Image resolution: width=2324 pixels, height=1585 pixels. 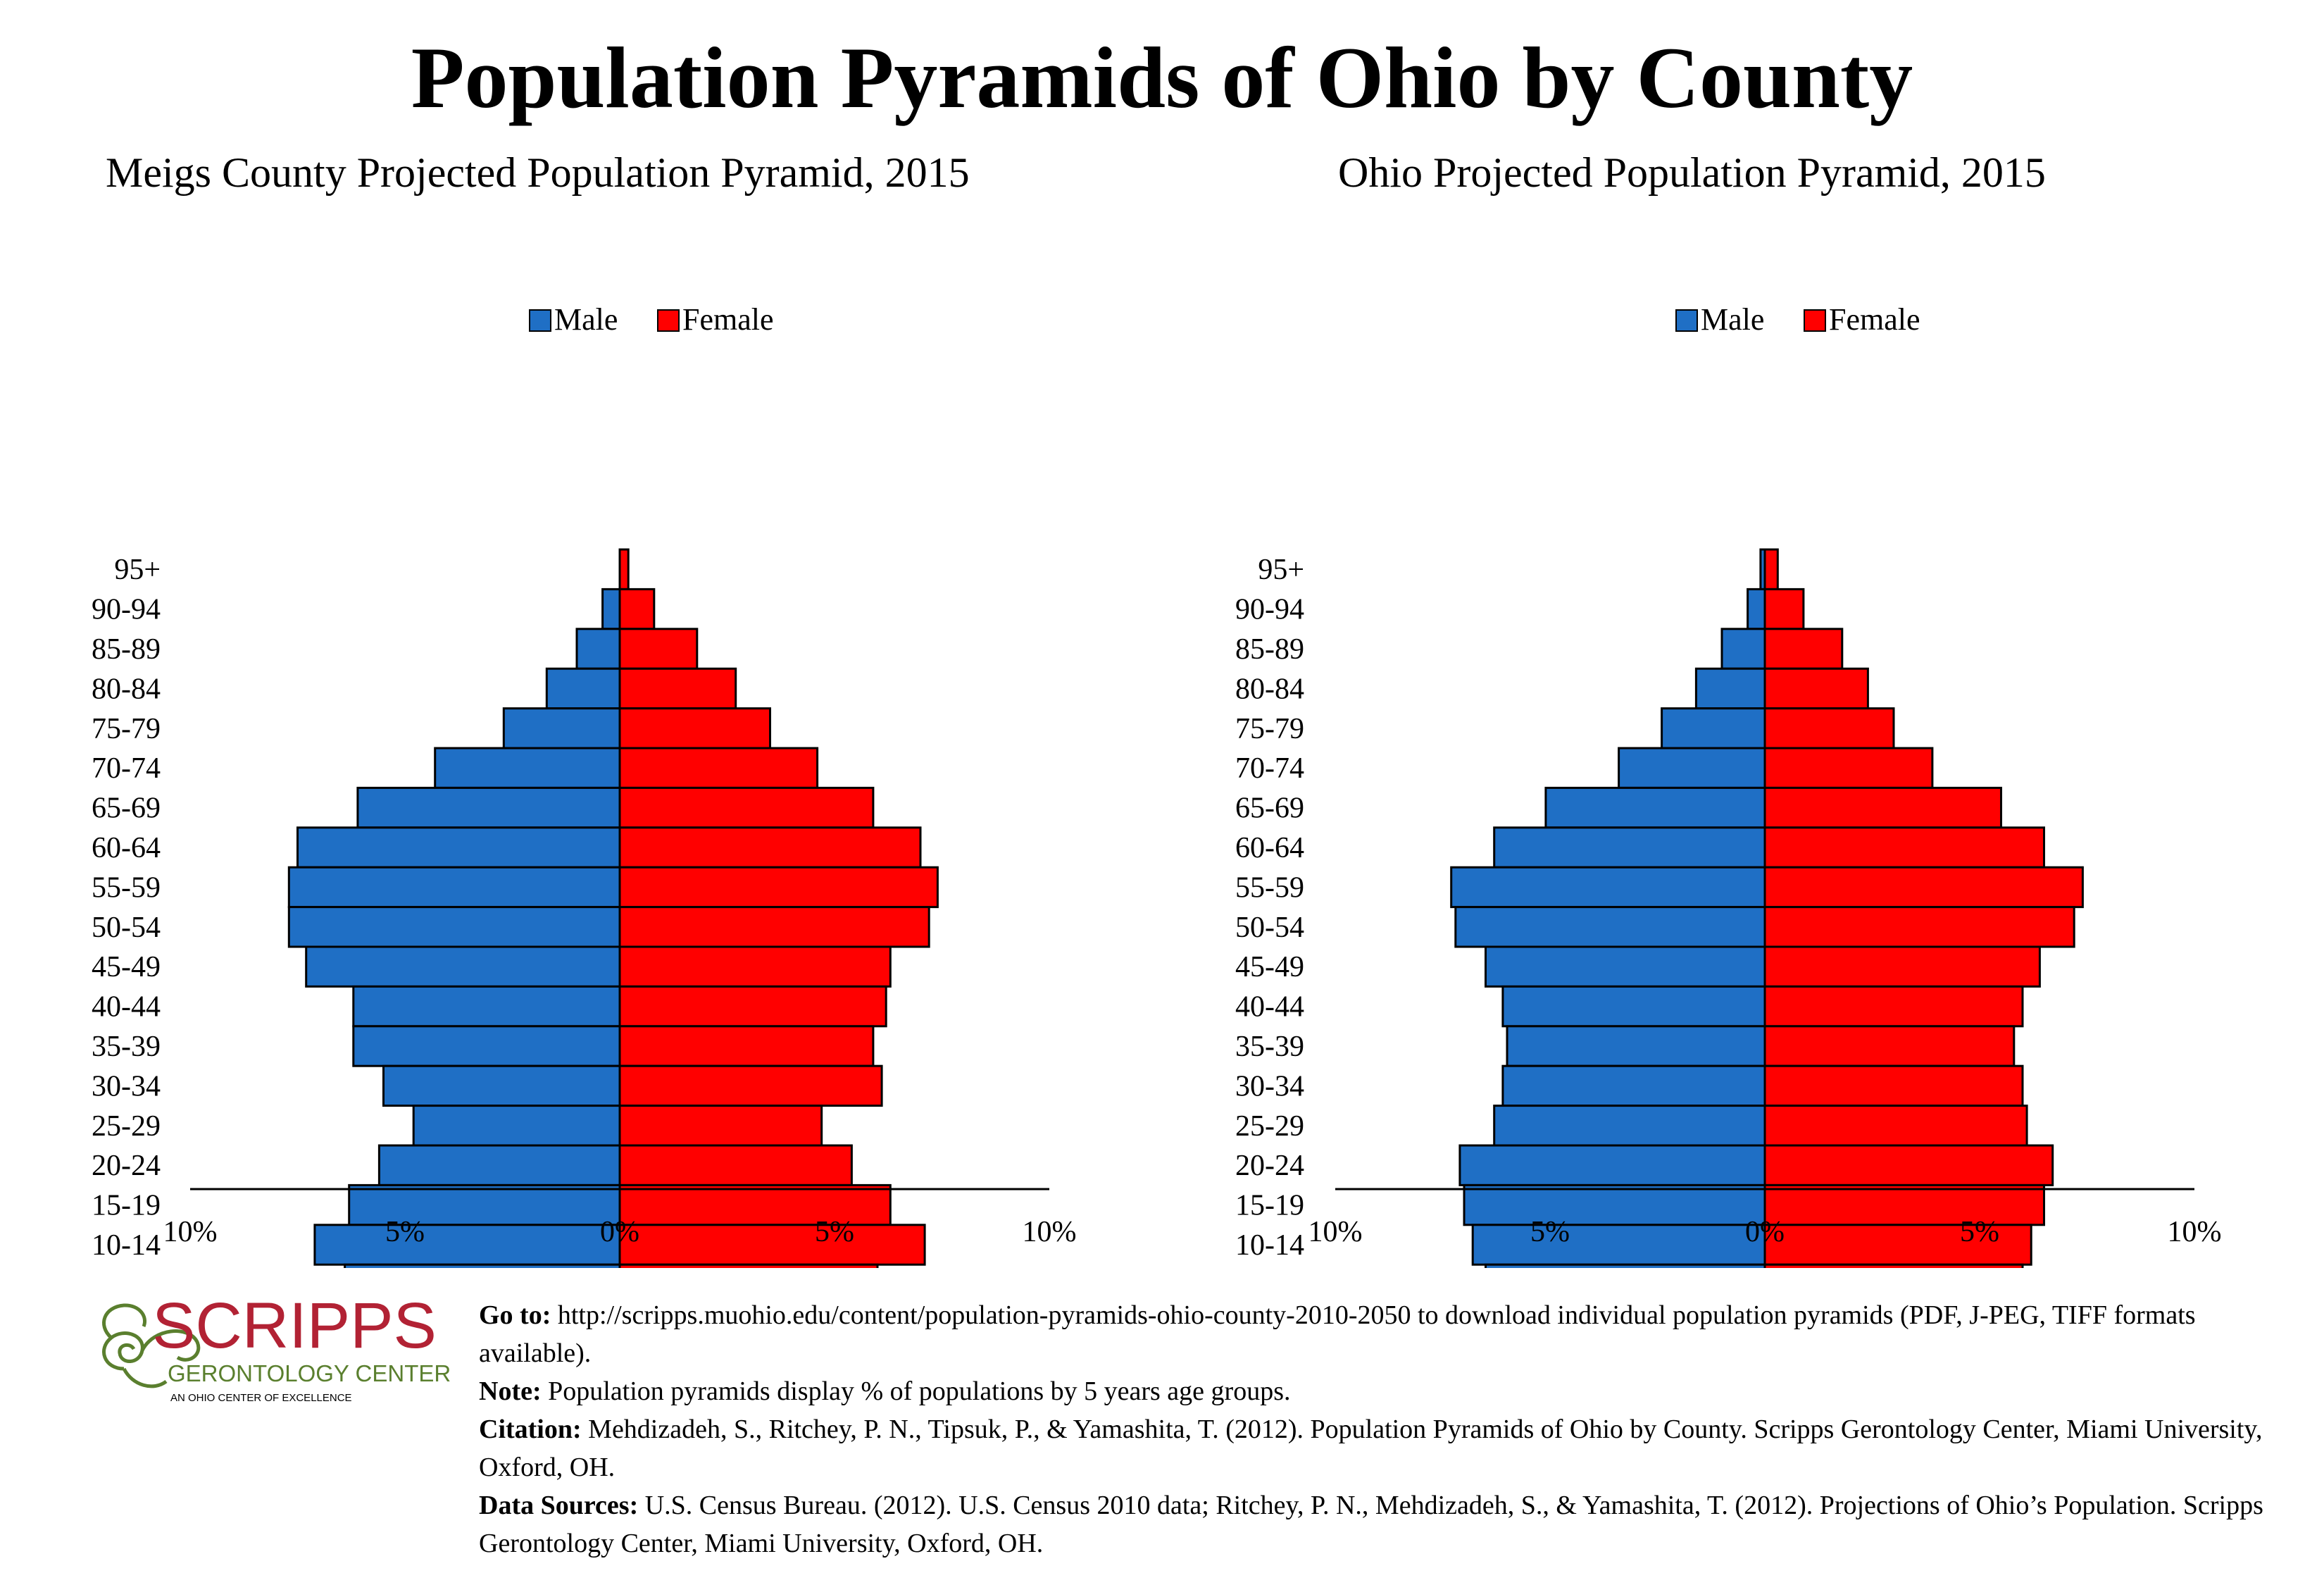 What do you see at coordinates (1692, 172) in the screenshot?
I see `chart-subtitle: Ohio Projected Population Pyramid, 2015` at bounding box center [1692, 172].